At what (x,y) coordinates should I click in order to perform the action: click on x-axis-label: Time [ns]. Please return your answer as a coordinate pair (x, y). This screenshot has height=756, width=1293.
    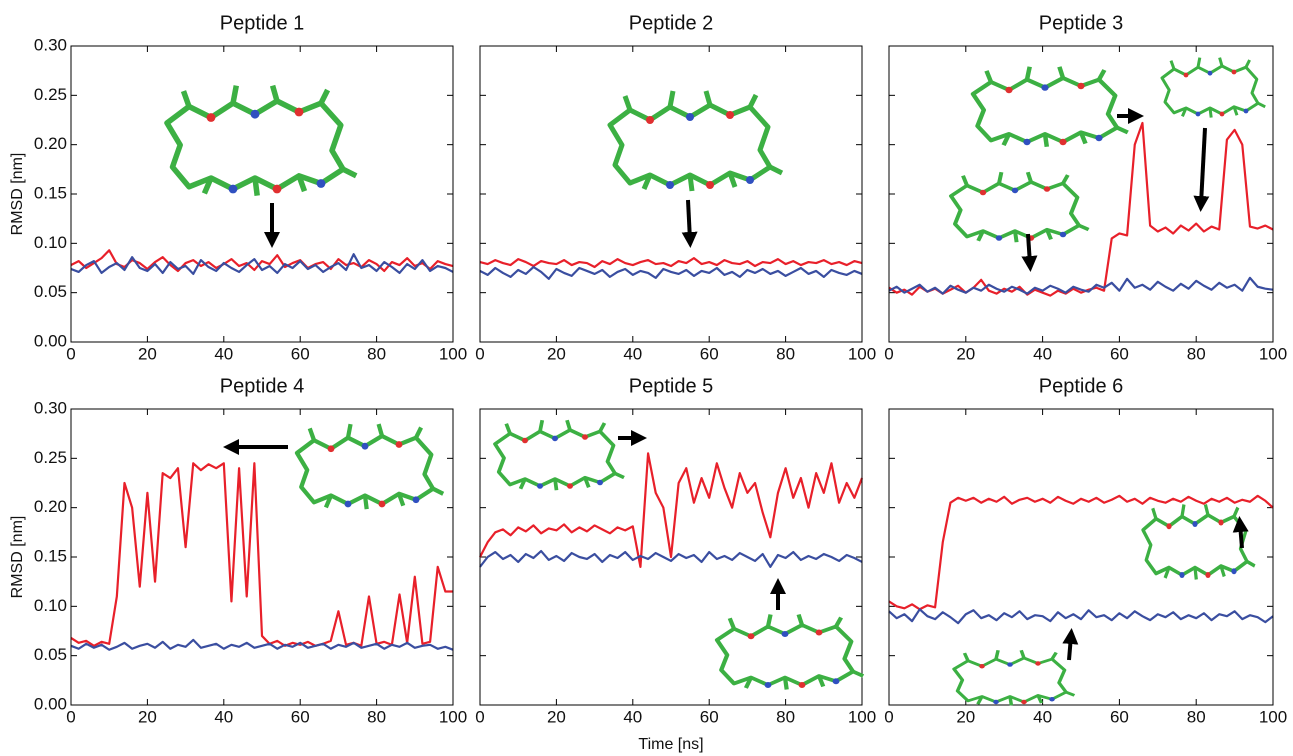
    Looking at the image, I should click on (670, 744).